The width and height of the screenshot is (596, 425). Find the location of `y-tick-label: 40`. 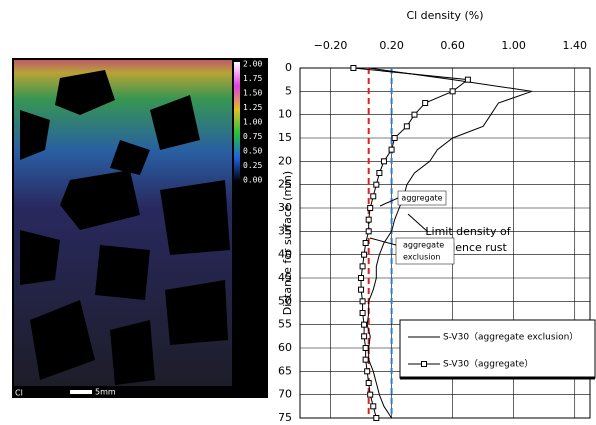

y-tick-label: 40 is located at coordinates (285, 254).